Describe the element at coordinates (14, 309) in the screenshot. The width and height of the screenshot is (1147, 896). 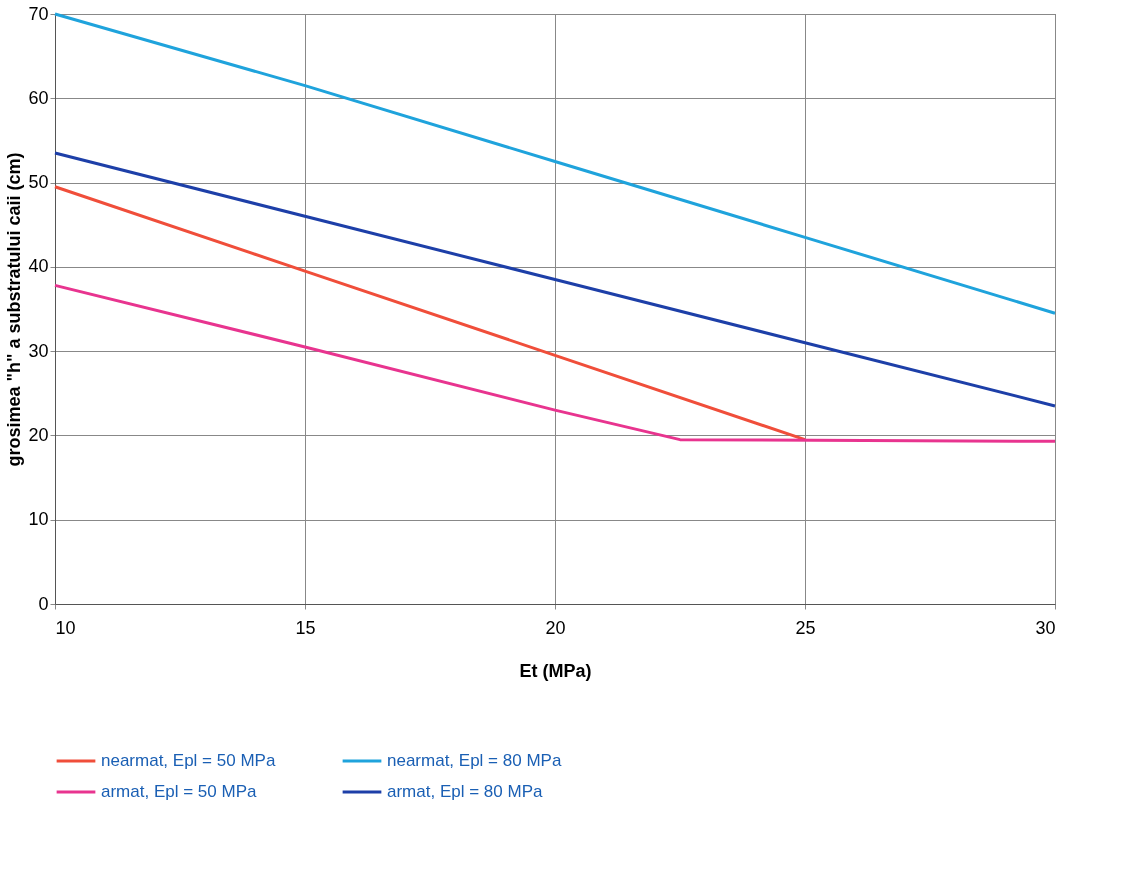
I see `y-axis-title: grosimea "h" a substratului caii (cm)` at that location.